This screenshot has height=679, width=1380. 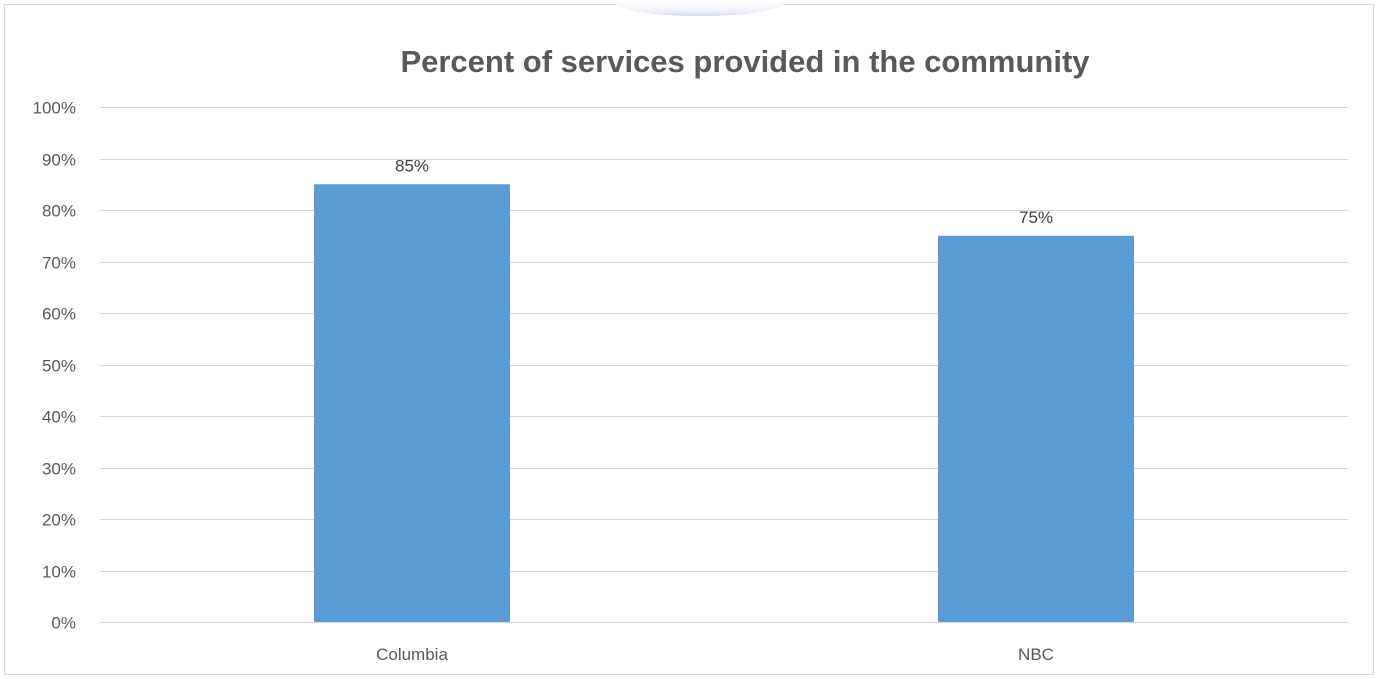 I want to click on decorative-arc, so click(x=700, y=9).